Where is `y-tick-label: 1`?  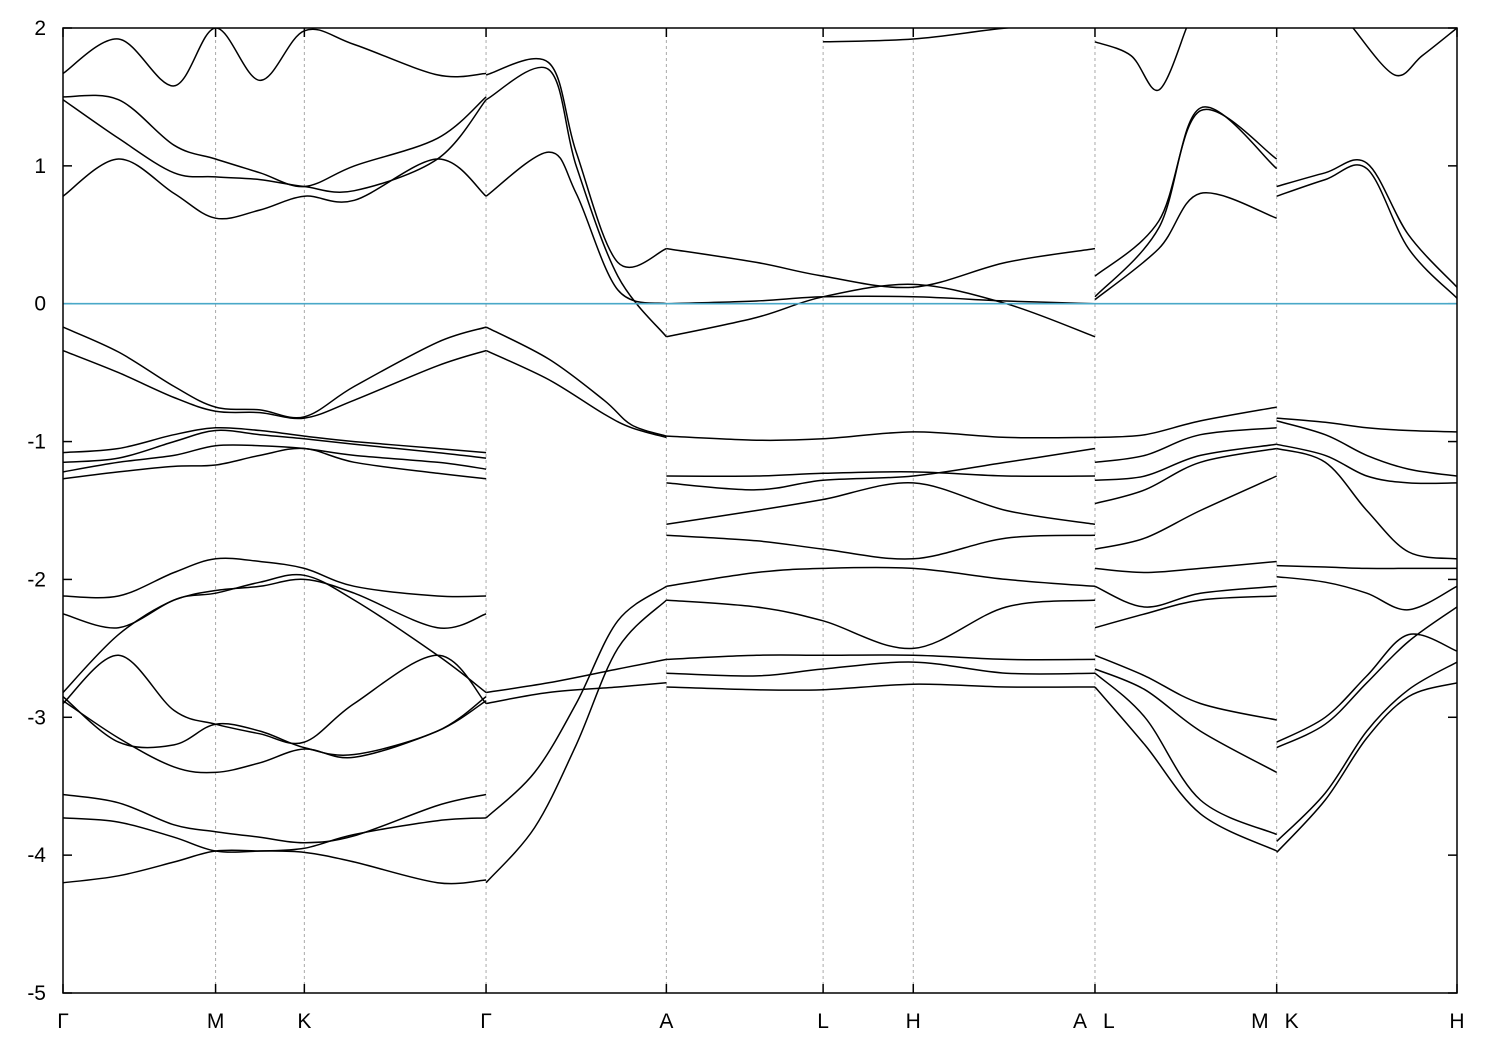
y-tick-label: 1 is located at coordinates (40, 166).